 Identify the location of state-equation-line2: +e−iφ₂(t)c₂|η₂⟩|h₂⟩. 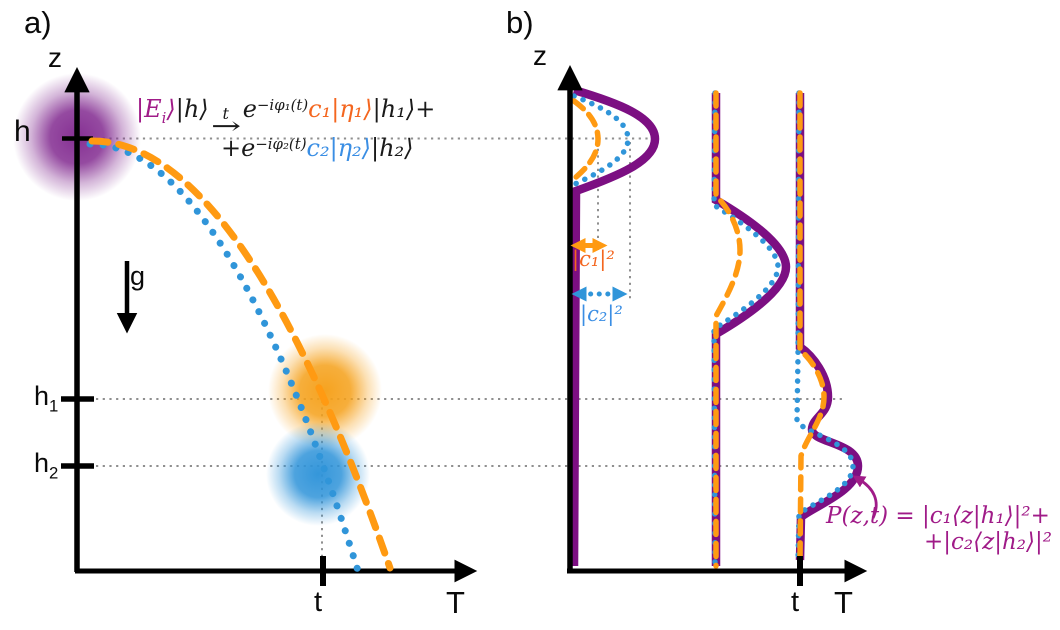
(317, 148).